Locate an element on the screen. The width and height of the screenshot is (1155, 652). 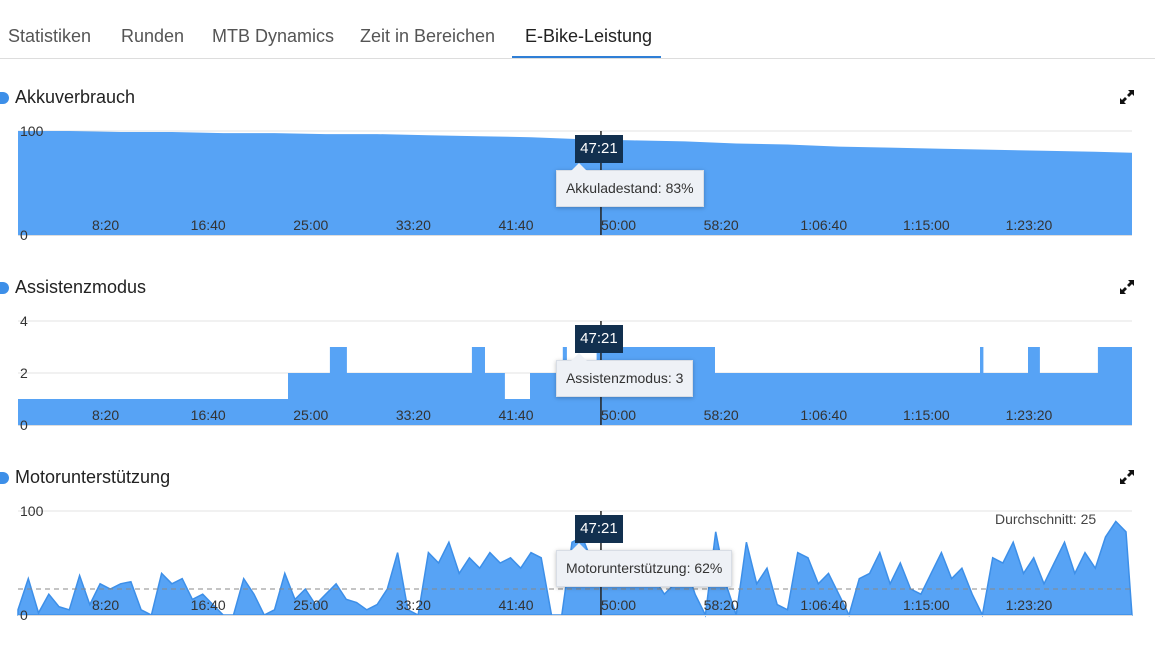
chart-title-2: Motorunterstützung is located at coordinates (85, 477).